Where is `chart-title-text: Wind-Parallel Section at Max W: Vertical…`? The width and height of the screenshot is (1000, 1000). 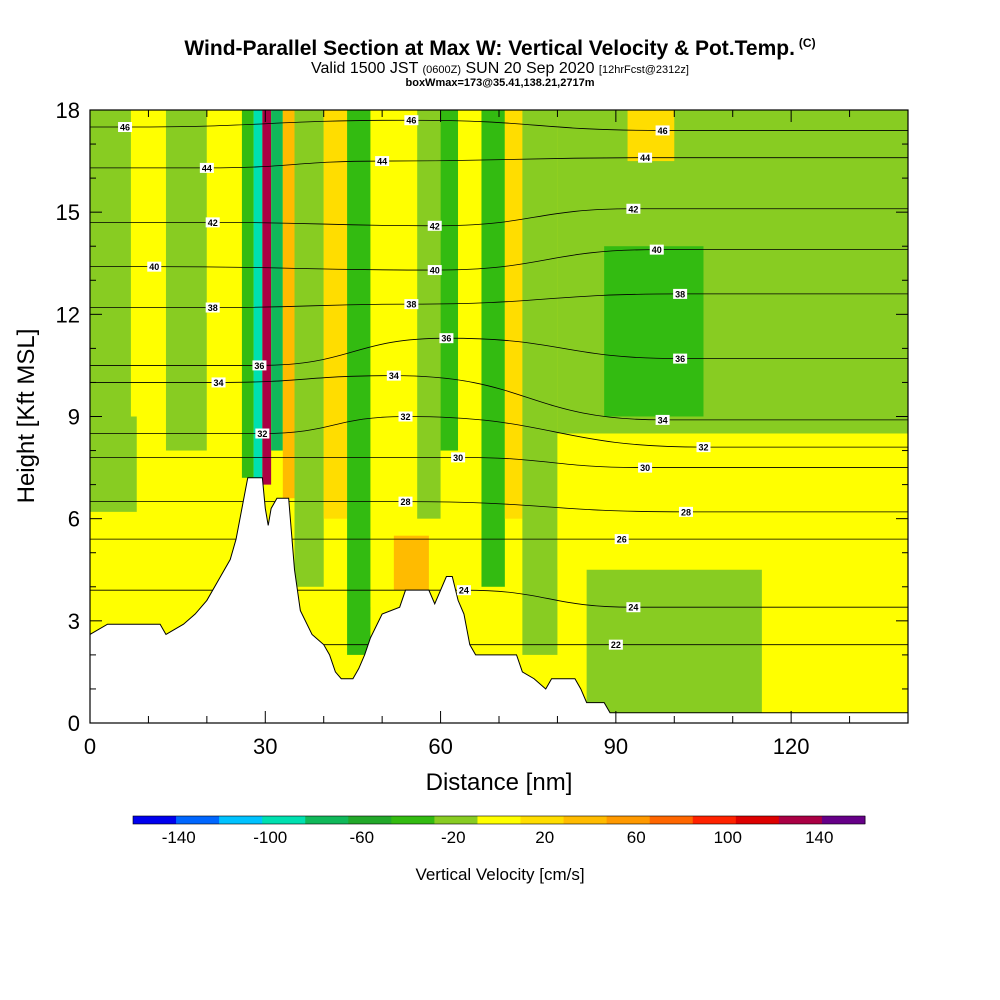 chart-title-text: Wind-Parallel Section at Max W: Vertical… is located at coordinates (489, 48).